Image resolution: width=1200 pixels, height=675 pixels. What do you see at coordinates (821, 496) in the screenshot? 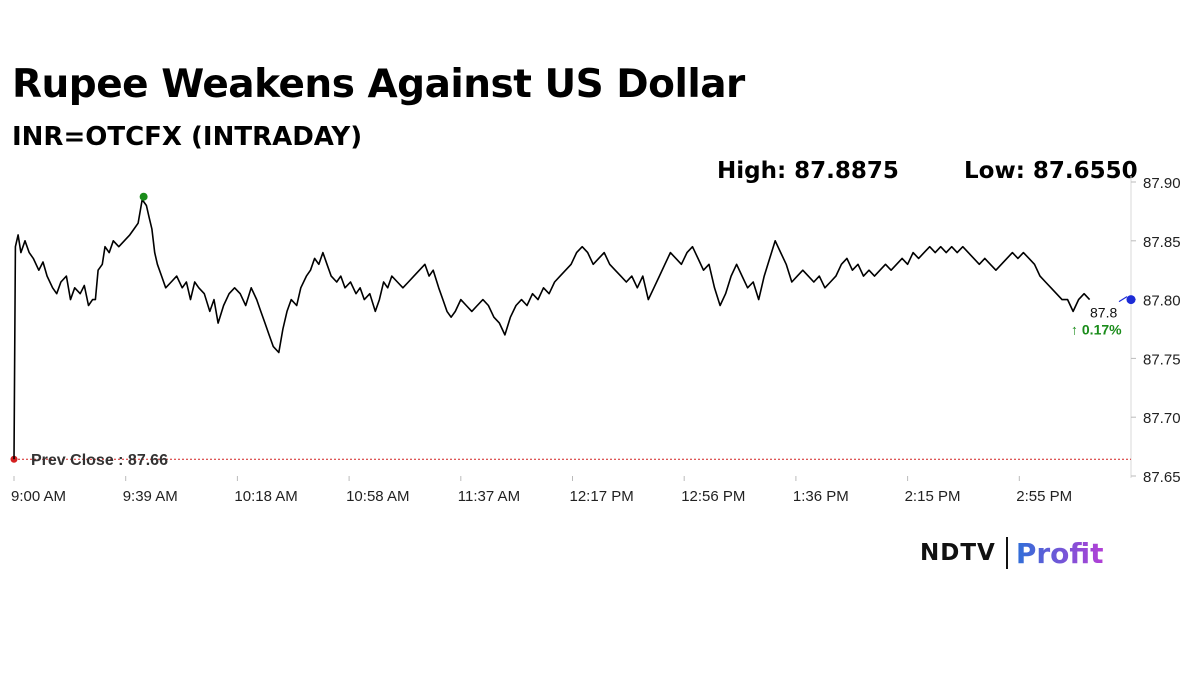
I see `x-tick-label: 1:36 PM` at bounding box center [821, 496].